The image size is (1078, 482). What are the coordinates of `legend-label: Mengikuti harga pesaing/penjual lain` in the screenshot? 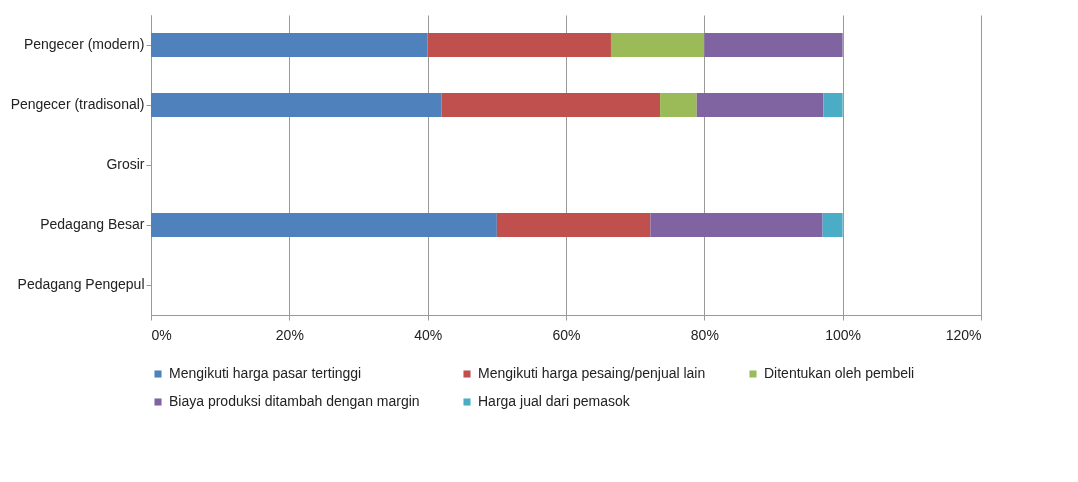 It's located at (592, 373).